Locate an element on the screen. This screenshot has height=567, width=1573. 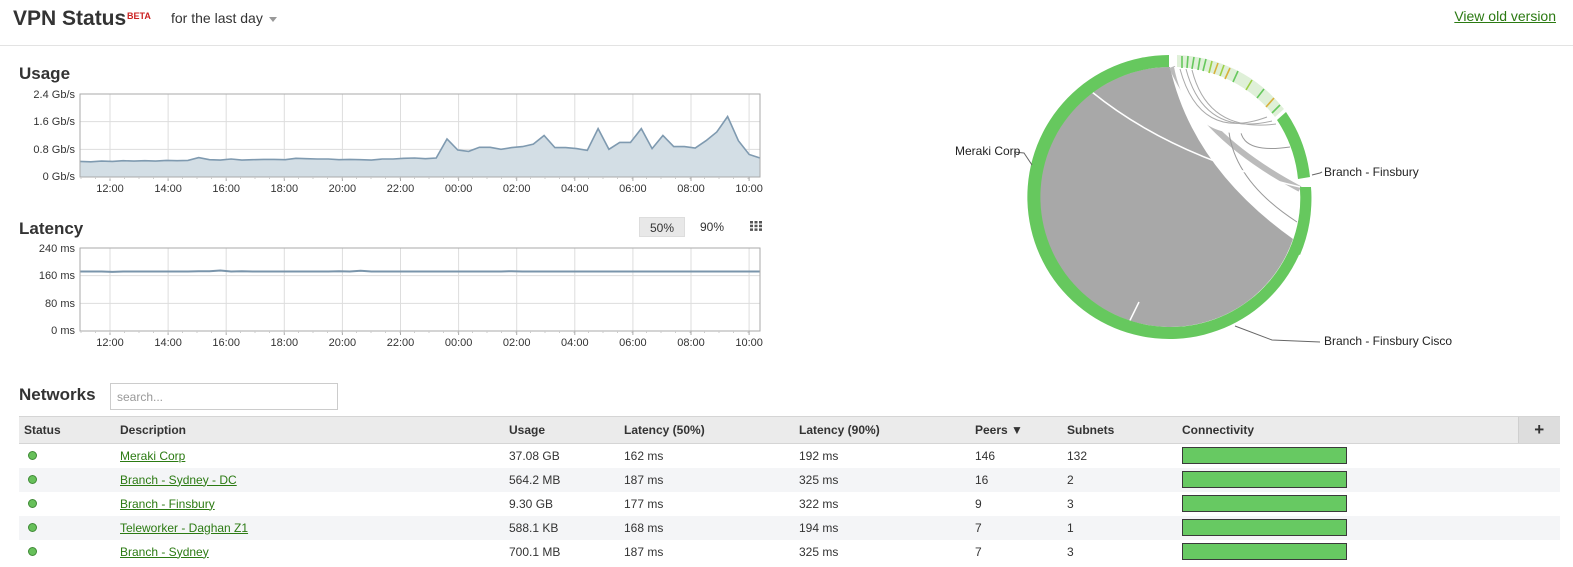
description-cell: Branch - Sydney is located at coordinates (309, 552).